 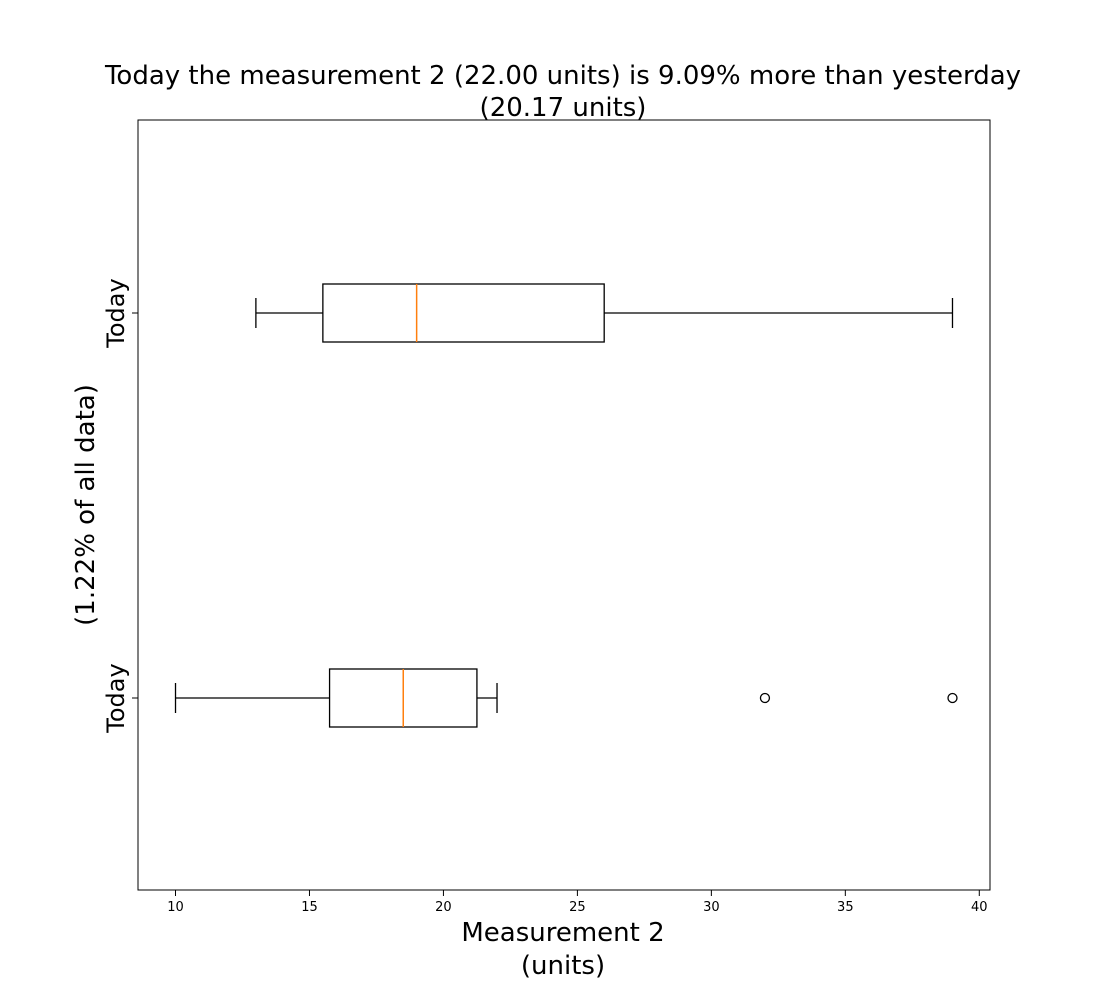 What do you see at coordinates (563, 108) in the screenshot?
I see `chart-title-line-2: (20.17 units)` at bounding box center [563, 108].